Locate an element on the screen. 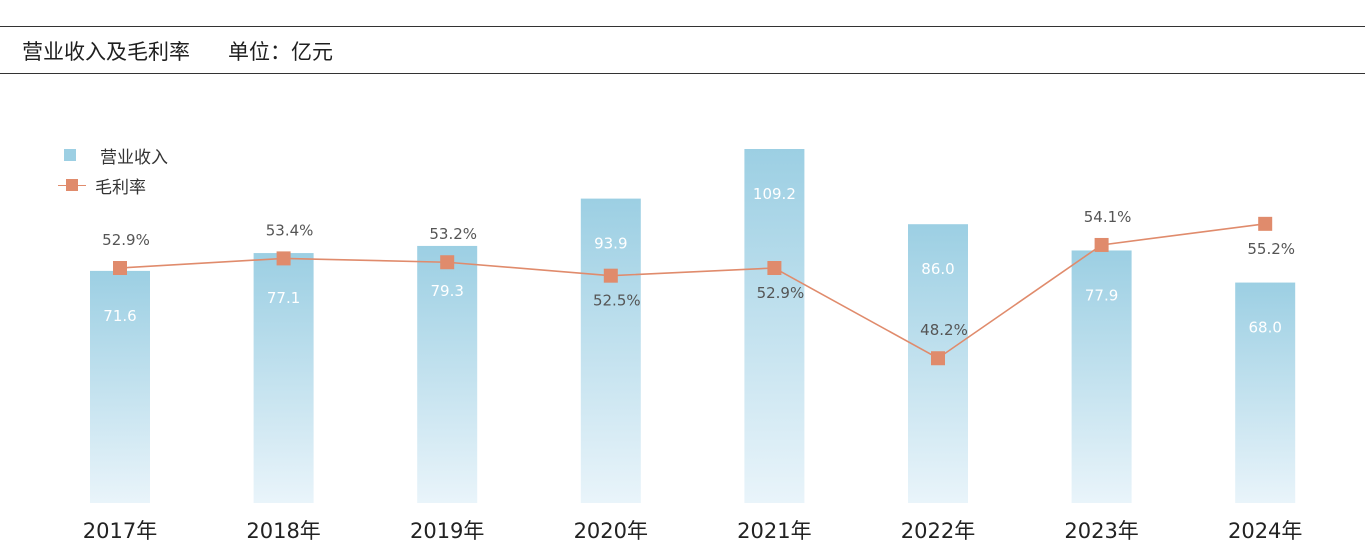 The image size is (1365, 554). chart-header: 营业收入及毛利率 单位：亿元 is located at coordinates (177, 51).